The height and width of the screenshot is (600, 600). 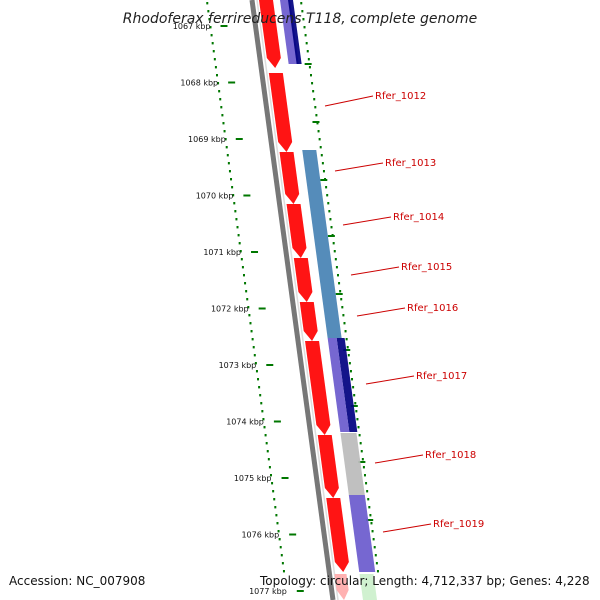 What do you see at coordinates (312, 175) in the screenshot?
I see `steel-gene-block` at bounding box center [312, 175].